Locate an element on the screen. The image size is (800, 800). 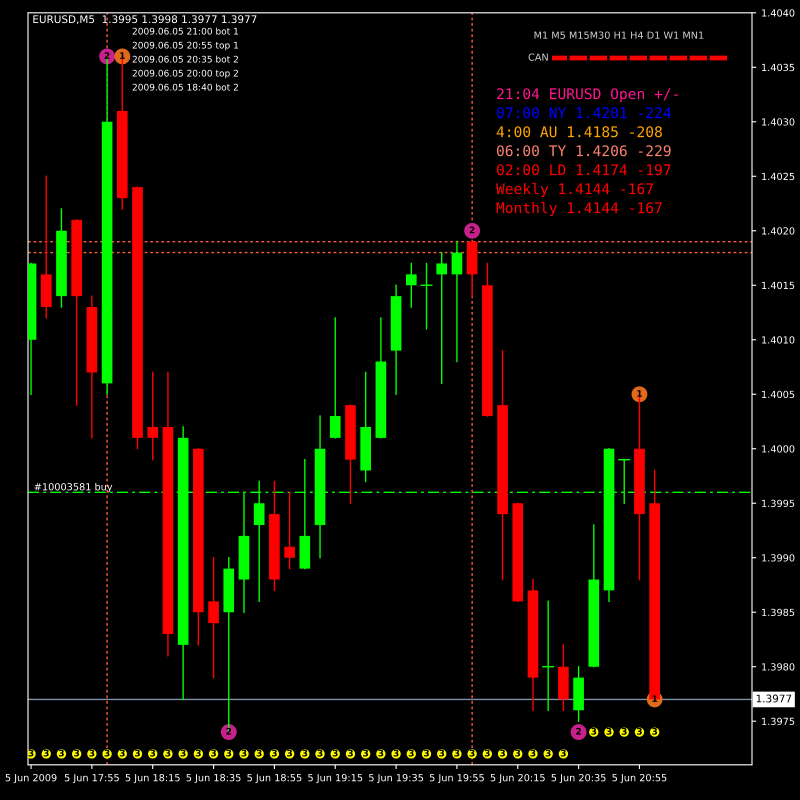
annotation: M1 M5 M15M30 H1 H4 D1 W1 MN1 is located at coordinates (619, 35).